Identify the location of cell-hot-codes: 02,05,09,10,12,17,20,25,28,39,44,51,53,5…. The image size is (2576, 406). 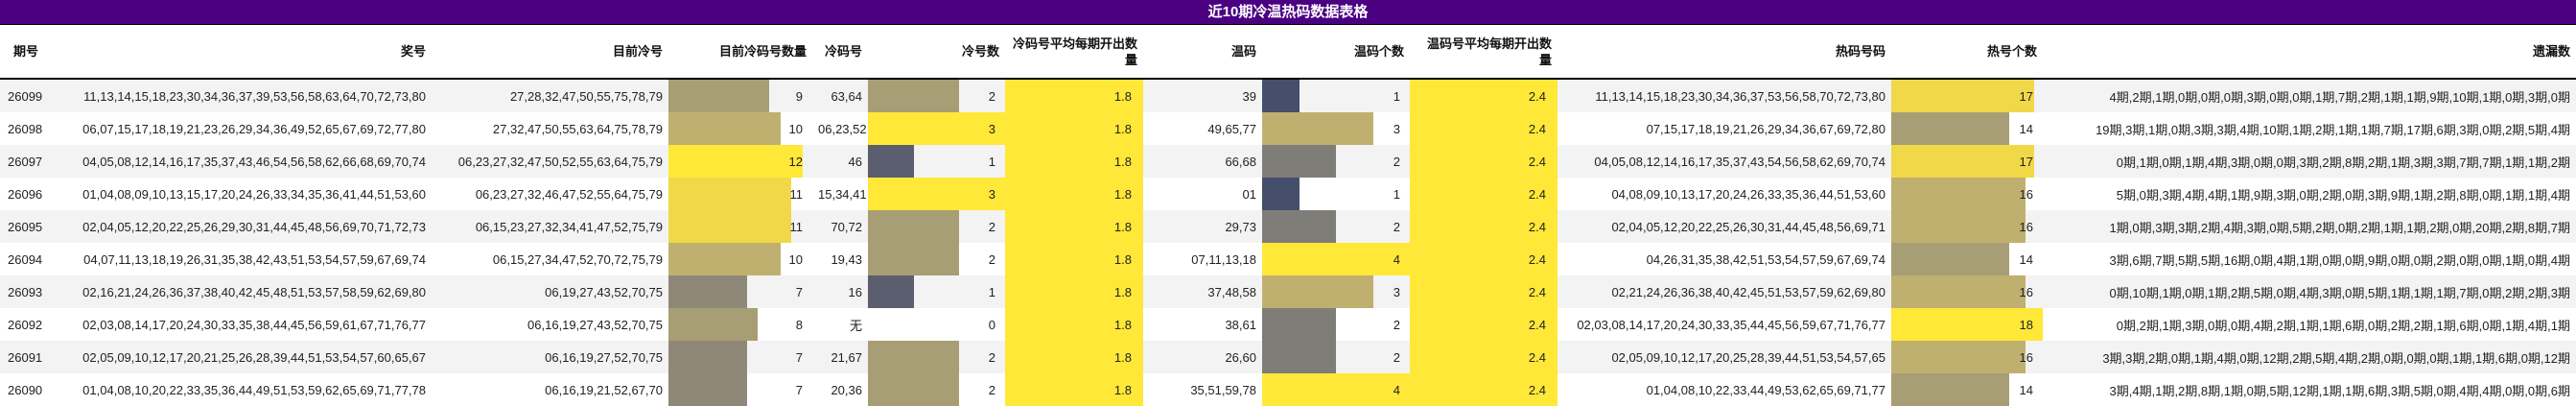
(1724, 357).